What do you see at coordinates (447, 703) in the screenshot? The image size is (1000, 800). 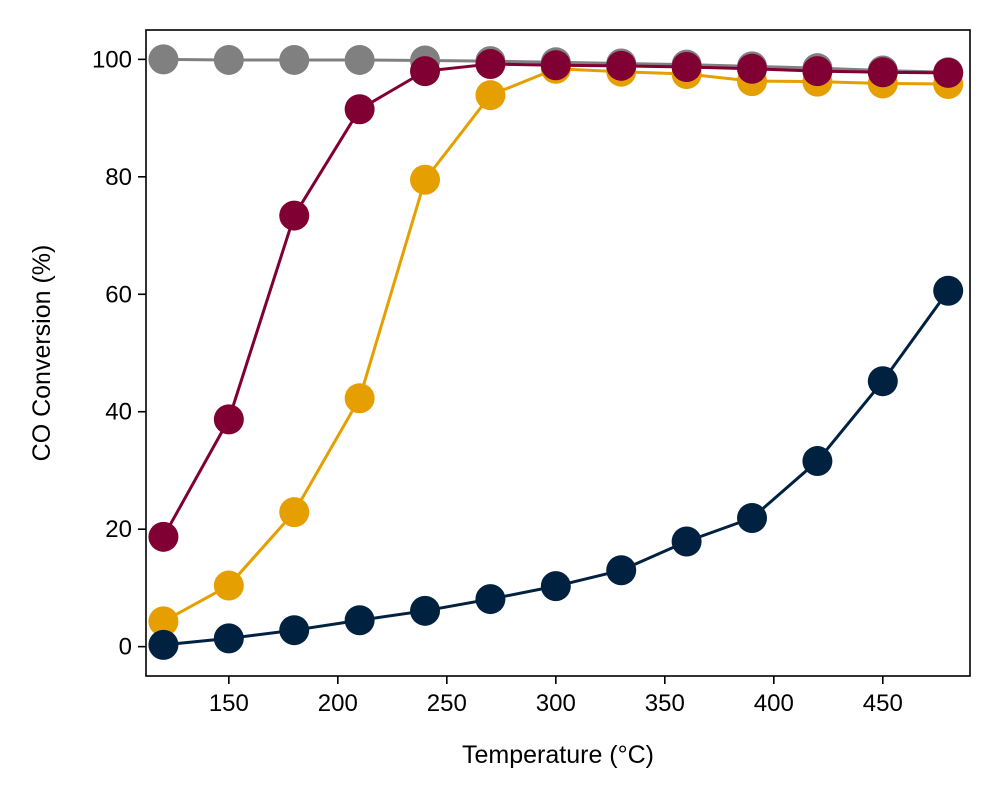 I see `x-tick-label: 250` at bounding box center [447, 703].